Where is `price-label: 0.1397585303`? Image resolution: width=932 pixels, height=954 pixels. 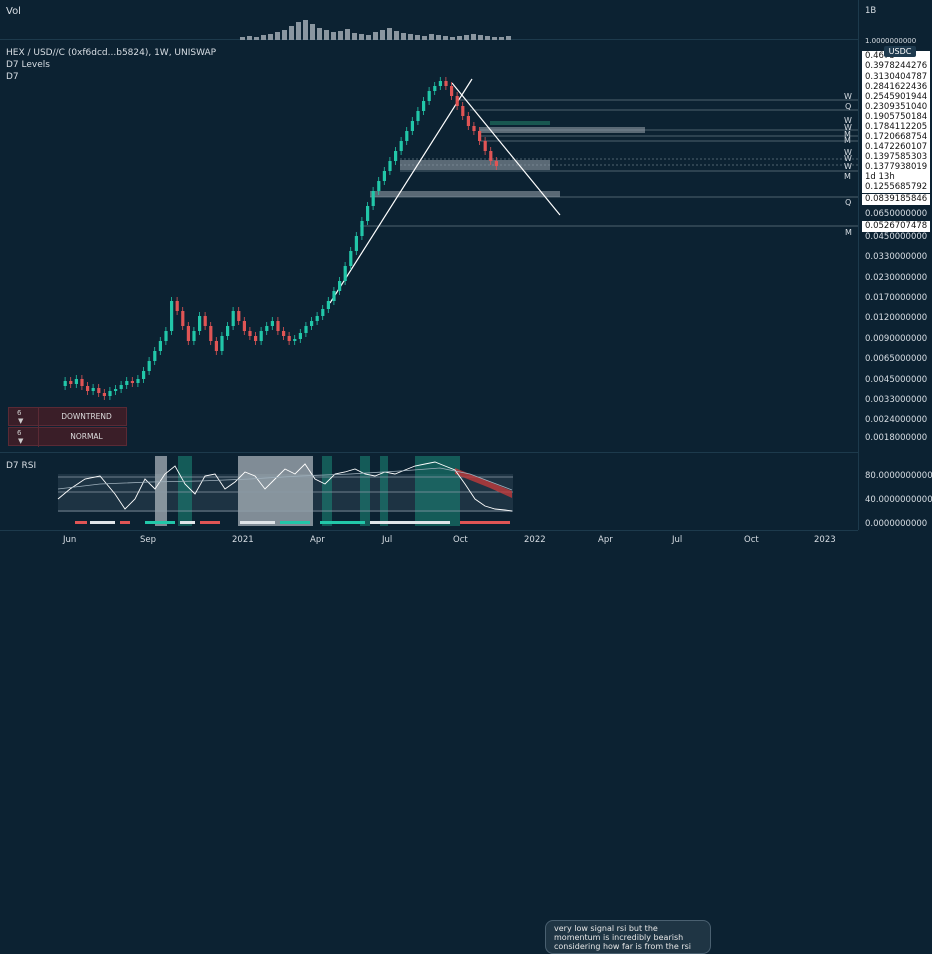 price-label: 0.1397585303 is located at coordinates (896, 157).